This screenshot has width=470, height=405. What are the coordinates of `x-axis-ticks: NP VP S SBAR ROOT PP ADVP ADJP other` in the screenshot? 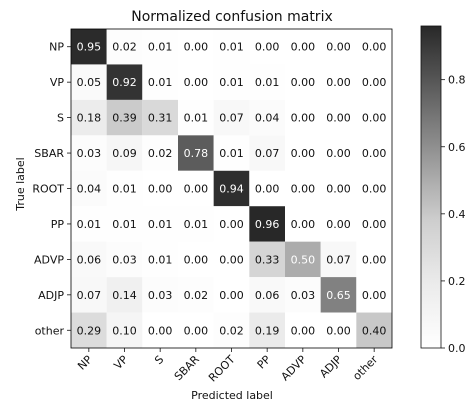 It's located at (228, 366).